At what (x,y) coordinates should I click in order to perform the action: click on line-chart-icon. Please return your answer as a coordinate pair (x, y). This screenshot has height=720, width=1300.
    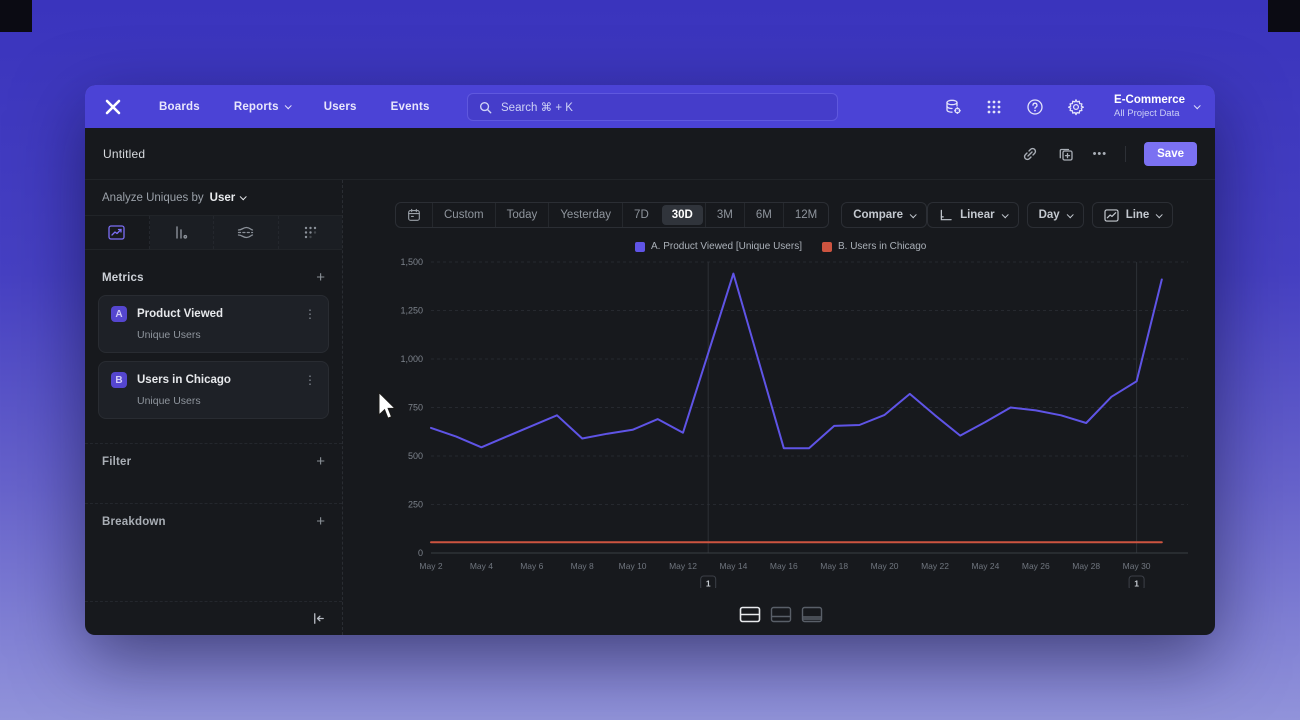
    Looking at the image, I should click on (116, 232).